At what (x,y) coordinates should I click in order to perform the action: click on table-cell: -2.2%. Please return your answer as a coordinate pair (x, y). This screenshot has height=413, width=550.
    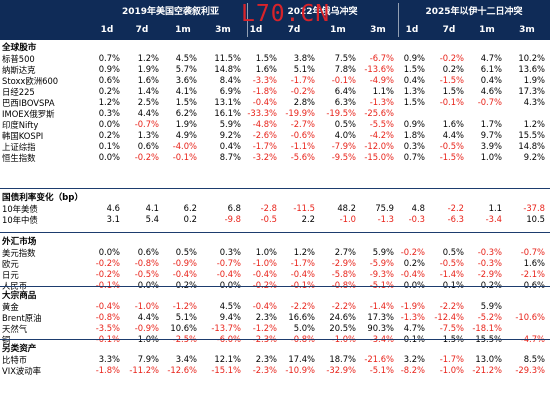
    Looking at the image, I should click on (302, 306).